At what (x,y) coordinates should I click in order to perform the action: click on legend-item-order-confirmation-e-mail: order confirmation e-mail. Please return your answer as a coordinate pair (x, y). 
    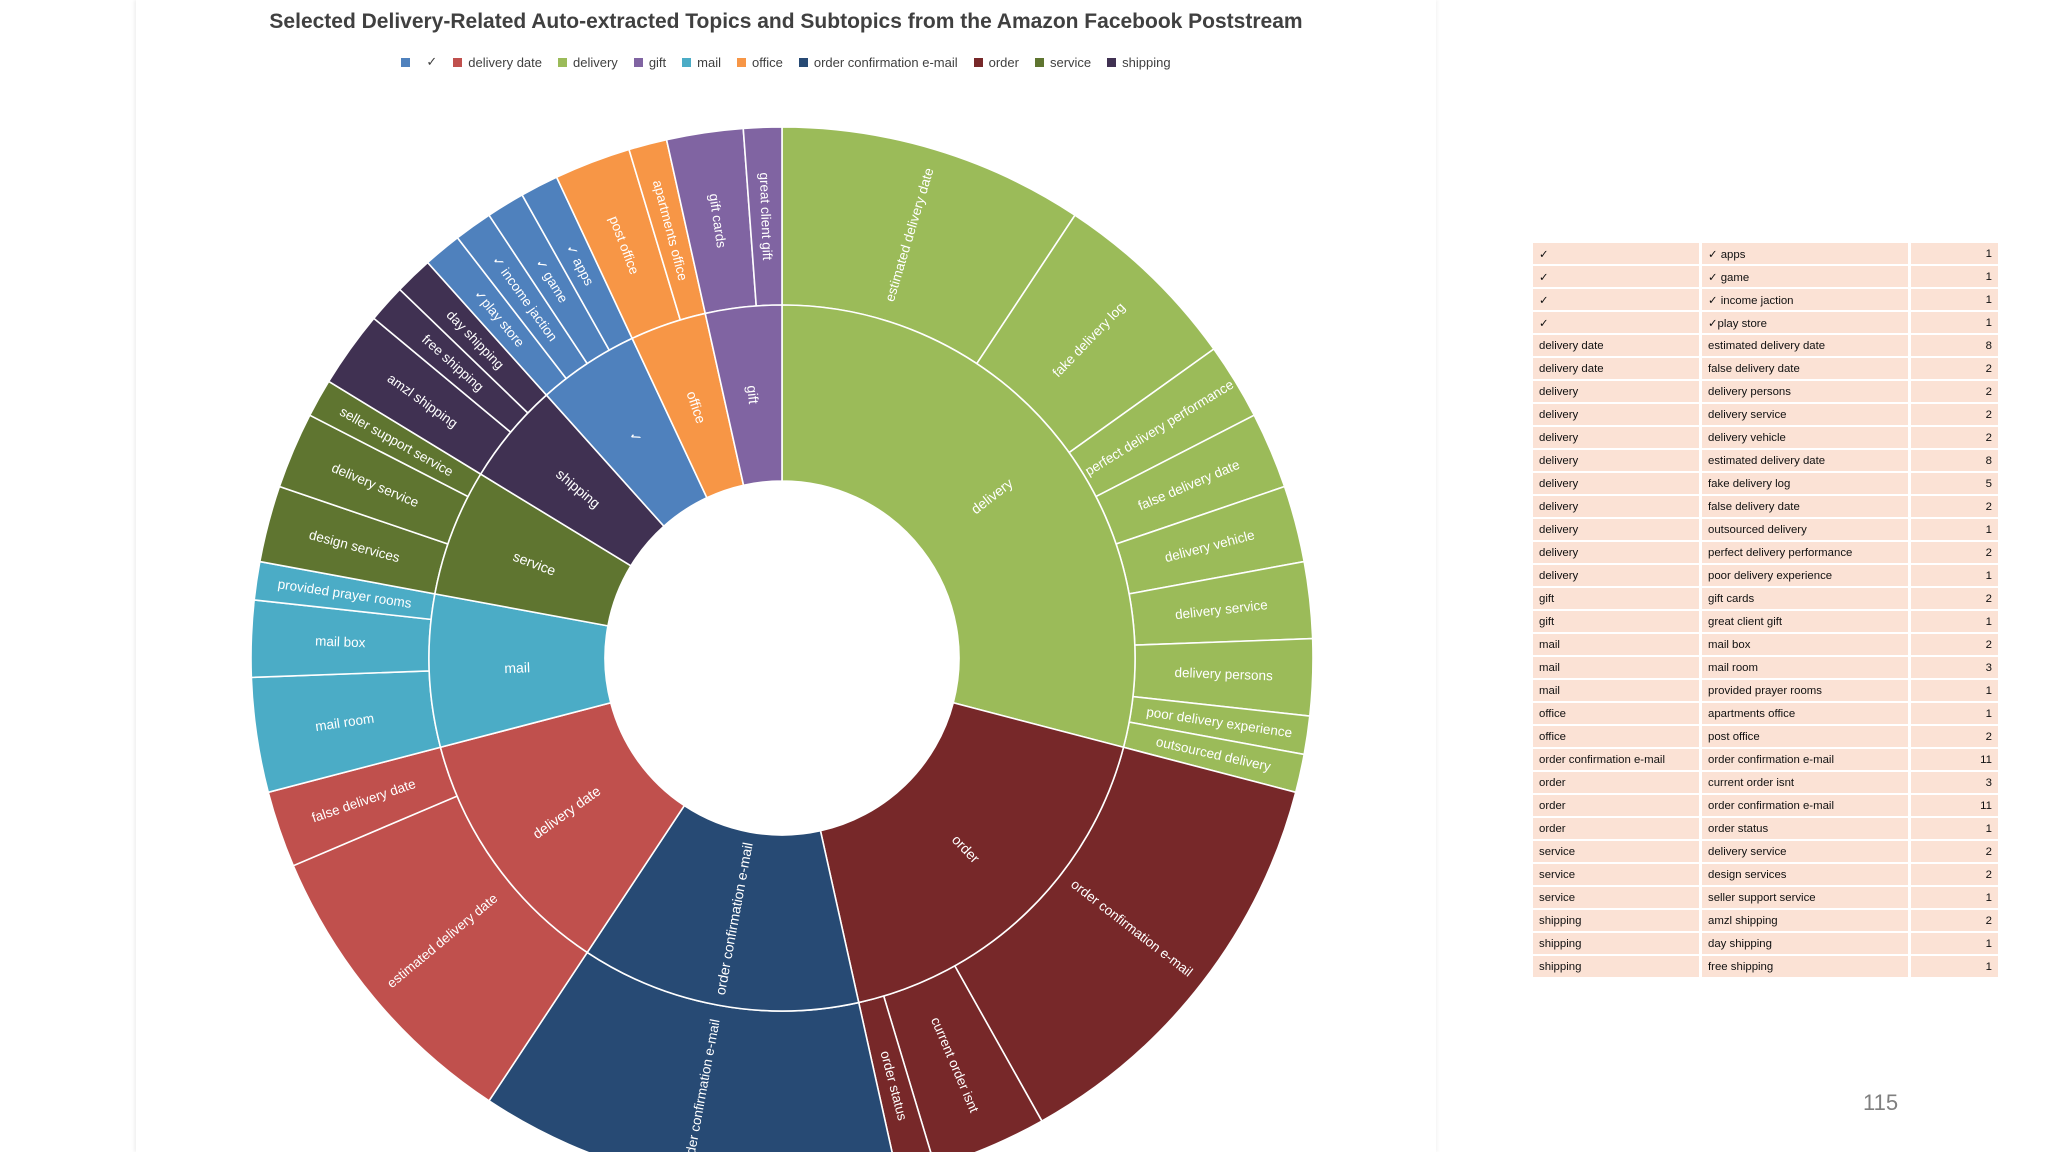
    Looking at the image, I should click on (878, 62).